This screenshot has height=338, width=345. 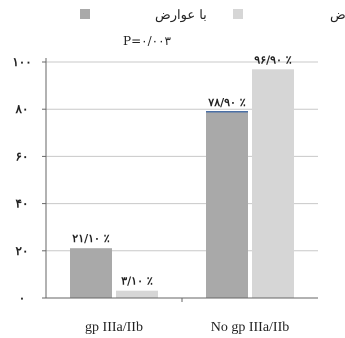 I want to click on data-label: ۲۱/۱۰ ٪, so click(x=90, y=238).